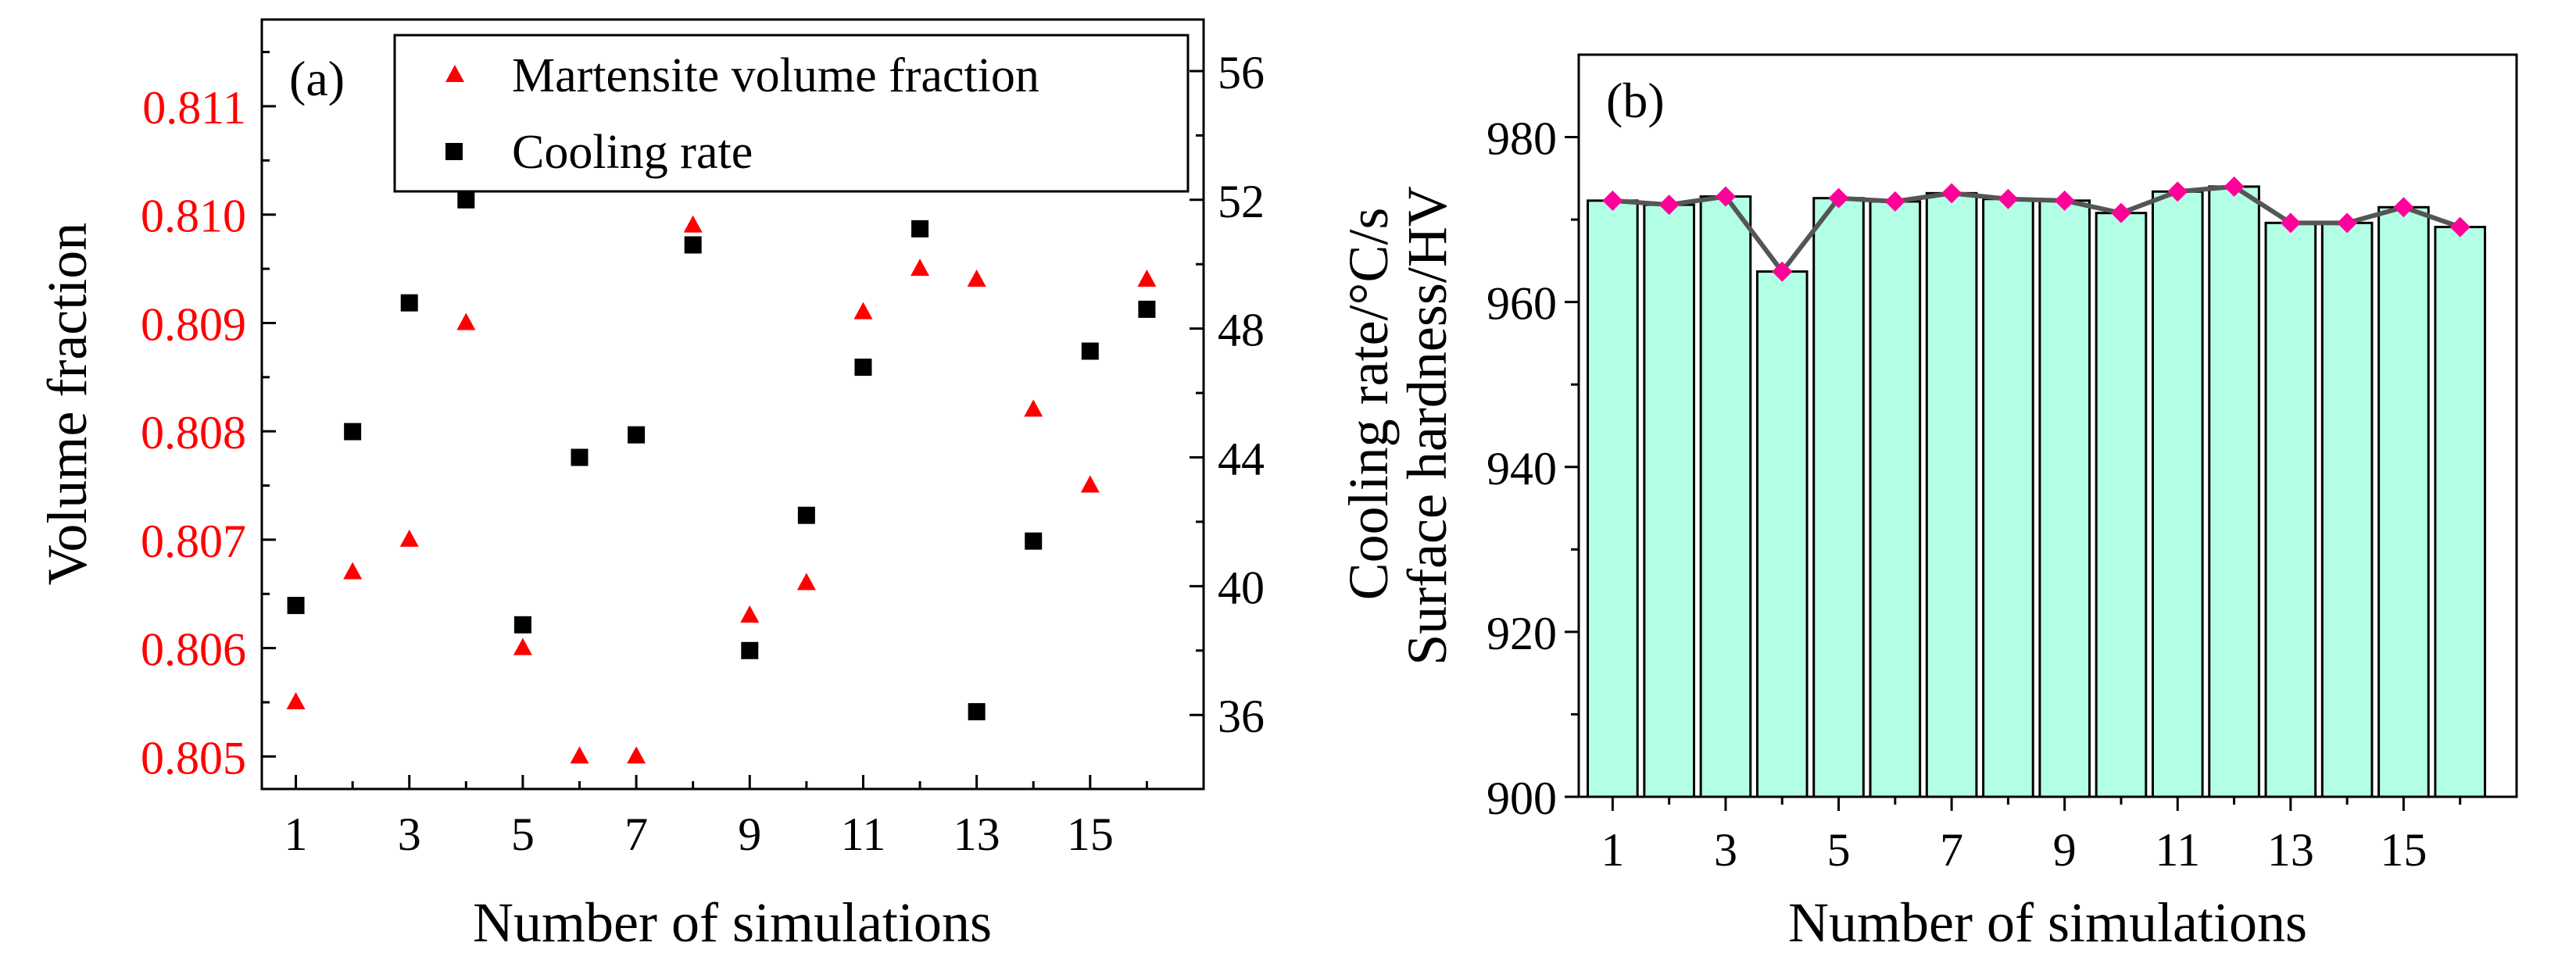 The image size is (2576, 971). Describe the element at coordinates (1241, 201) in the screenshot. I see `right-y-tick-label: 52` at that location.